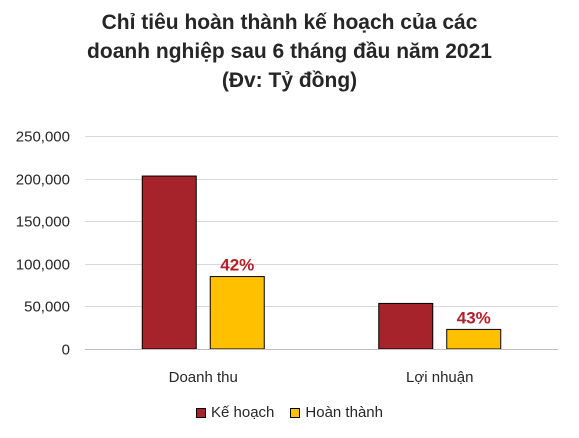  I want to click on legend-item-plan: Kế hoạch, so click(235, 412).